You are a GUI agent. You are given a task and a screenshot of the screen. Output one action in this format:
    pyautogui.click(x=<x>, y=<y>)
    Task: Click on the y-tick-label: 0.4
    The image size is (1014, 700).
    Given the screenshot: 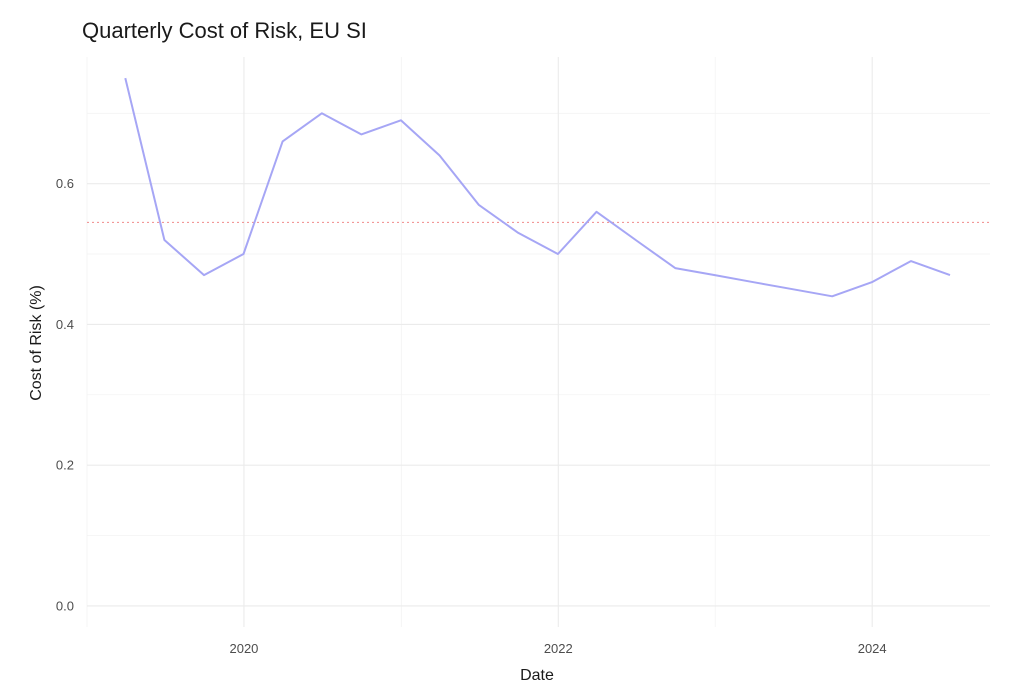 What is the action you would take?
    pyautogui.click(x=65, y=324)
    